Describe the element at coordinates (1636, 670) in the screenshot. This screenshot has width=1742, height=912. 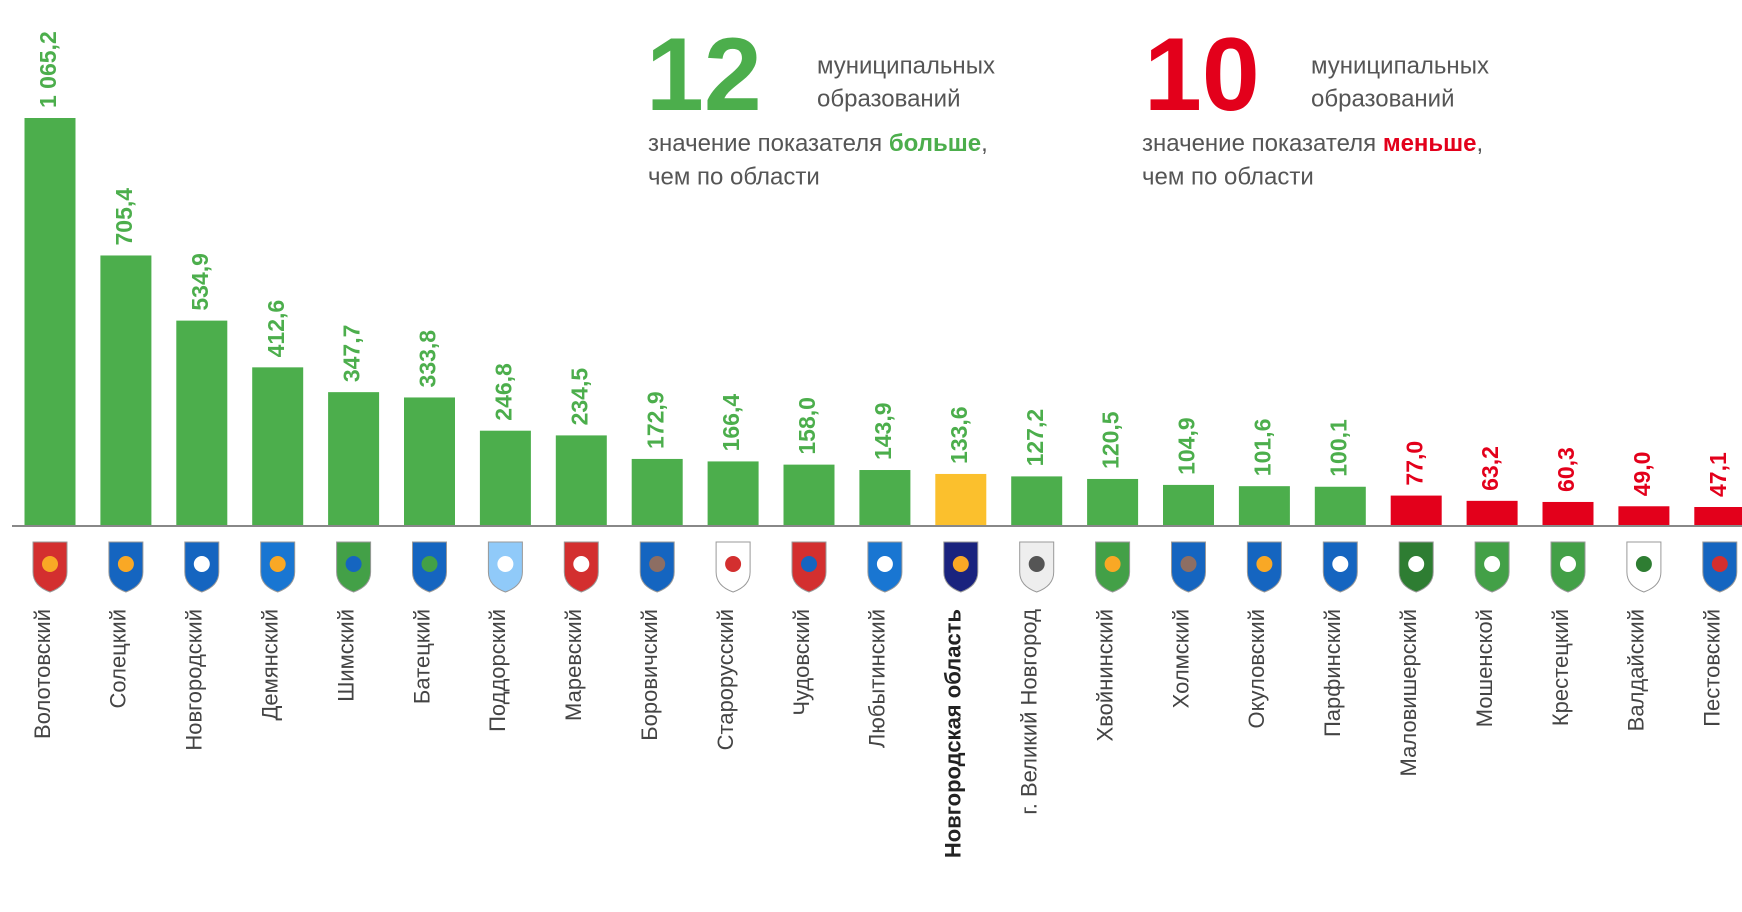
I see `category-label: Валдайский` at that location.